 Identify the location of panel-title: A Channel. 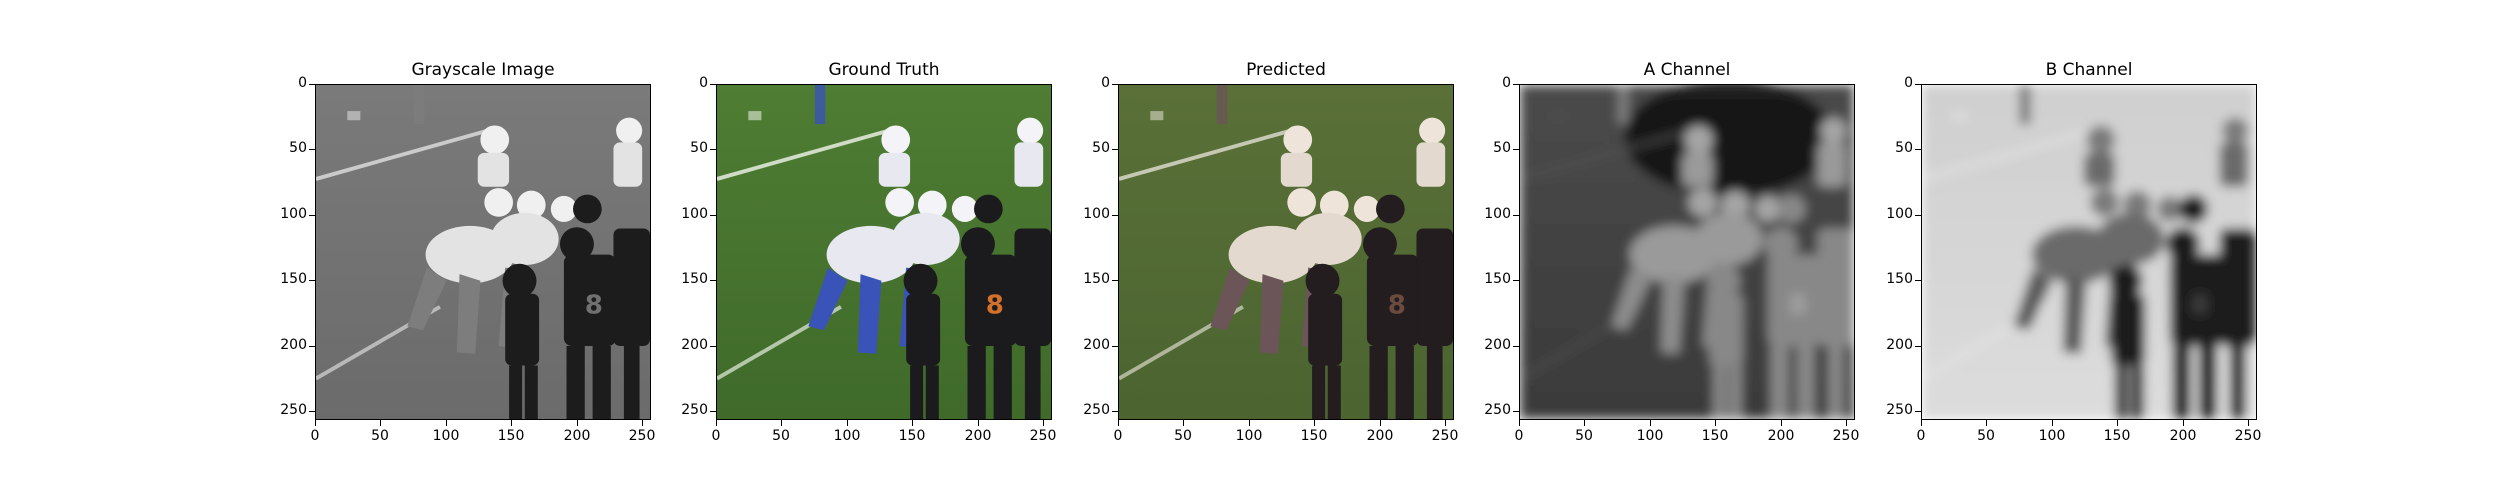
(1687, 70).